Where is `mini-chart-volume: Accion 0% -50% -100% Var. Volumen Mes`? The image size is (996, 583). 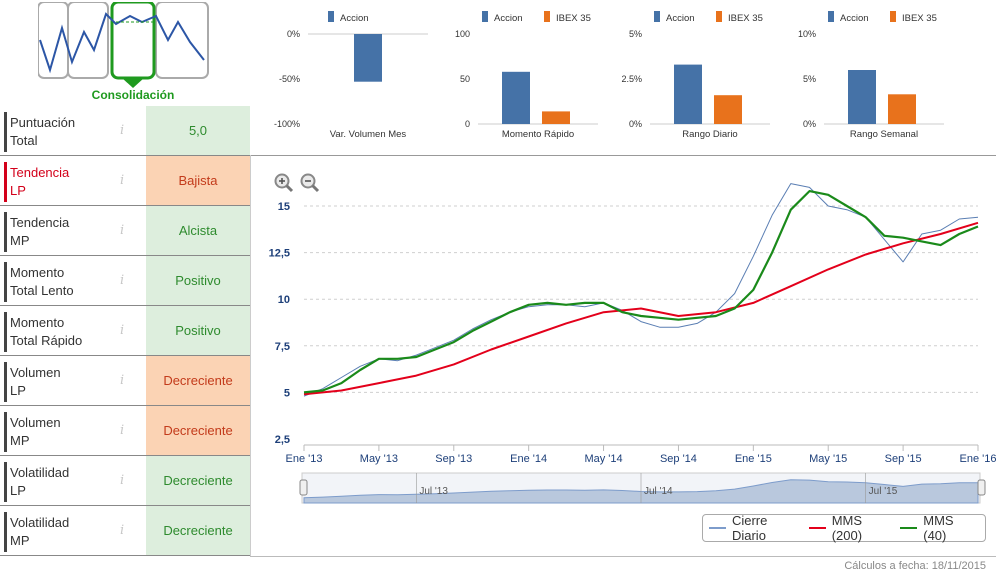 mini-chart-volume: Accion 0% -50% -100% Var. Volumen Mes is located at coordinates (355, 76).